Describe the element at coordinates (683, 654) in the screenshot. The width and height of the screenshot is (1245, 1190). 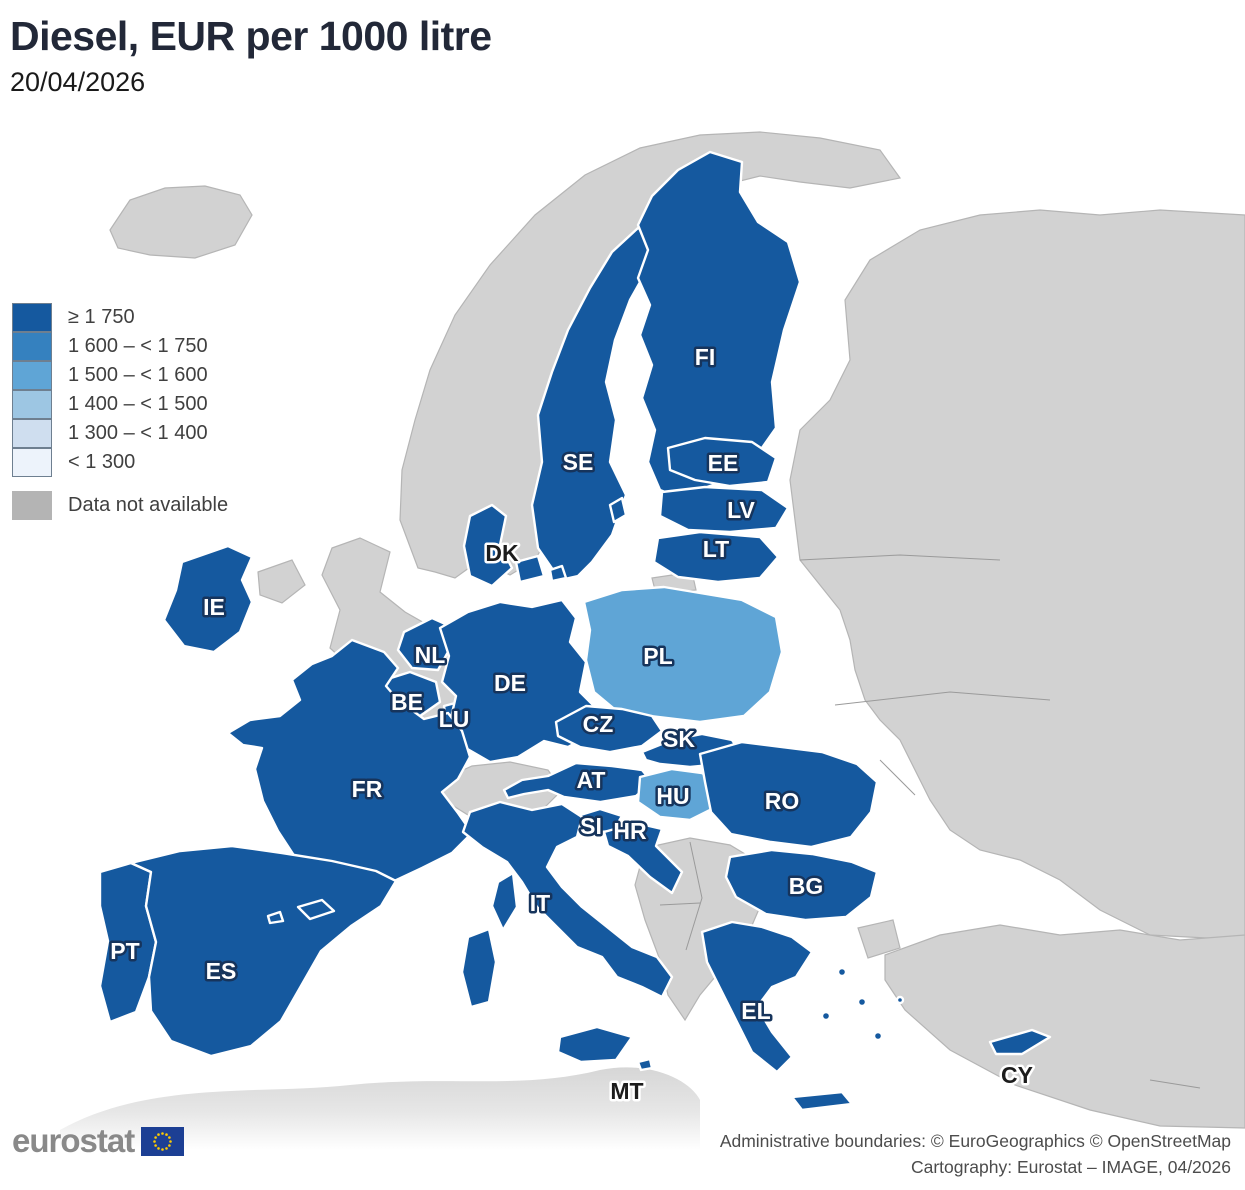
I see `country-shape-pl` at that location.